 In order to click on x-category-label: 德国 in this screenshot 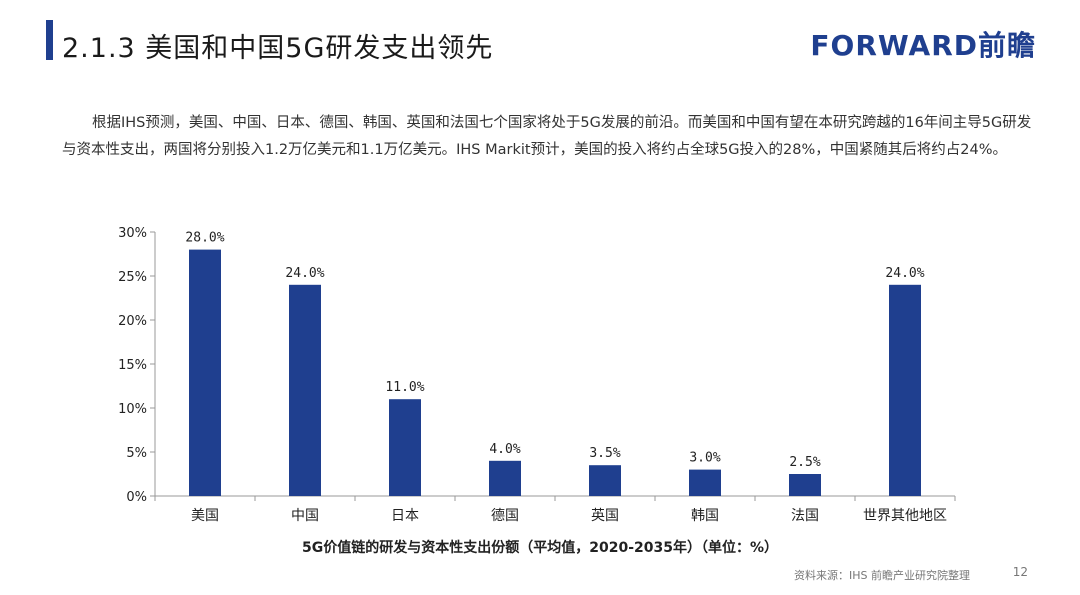, I will do `click(505, 516)`.